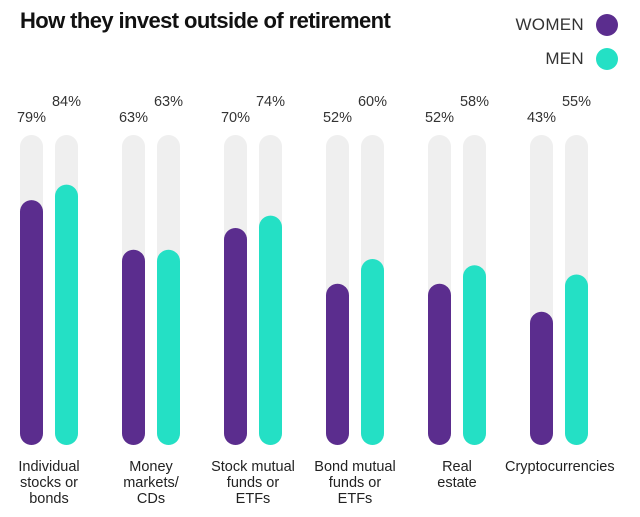 This screenshot has height=517, width=640. What do you see at coordinates (151, 467) in the screenshot?
I see `category-label-line: Money` at bounding box center [151, 467].